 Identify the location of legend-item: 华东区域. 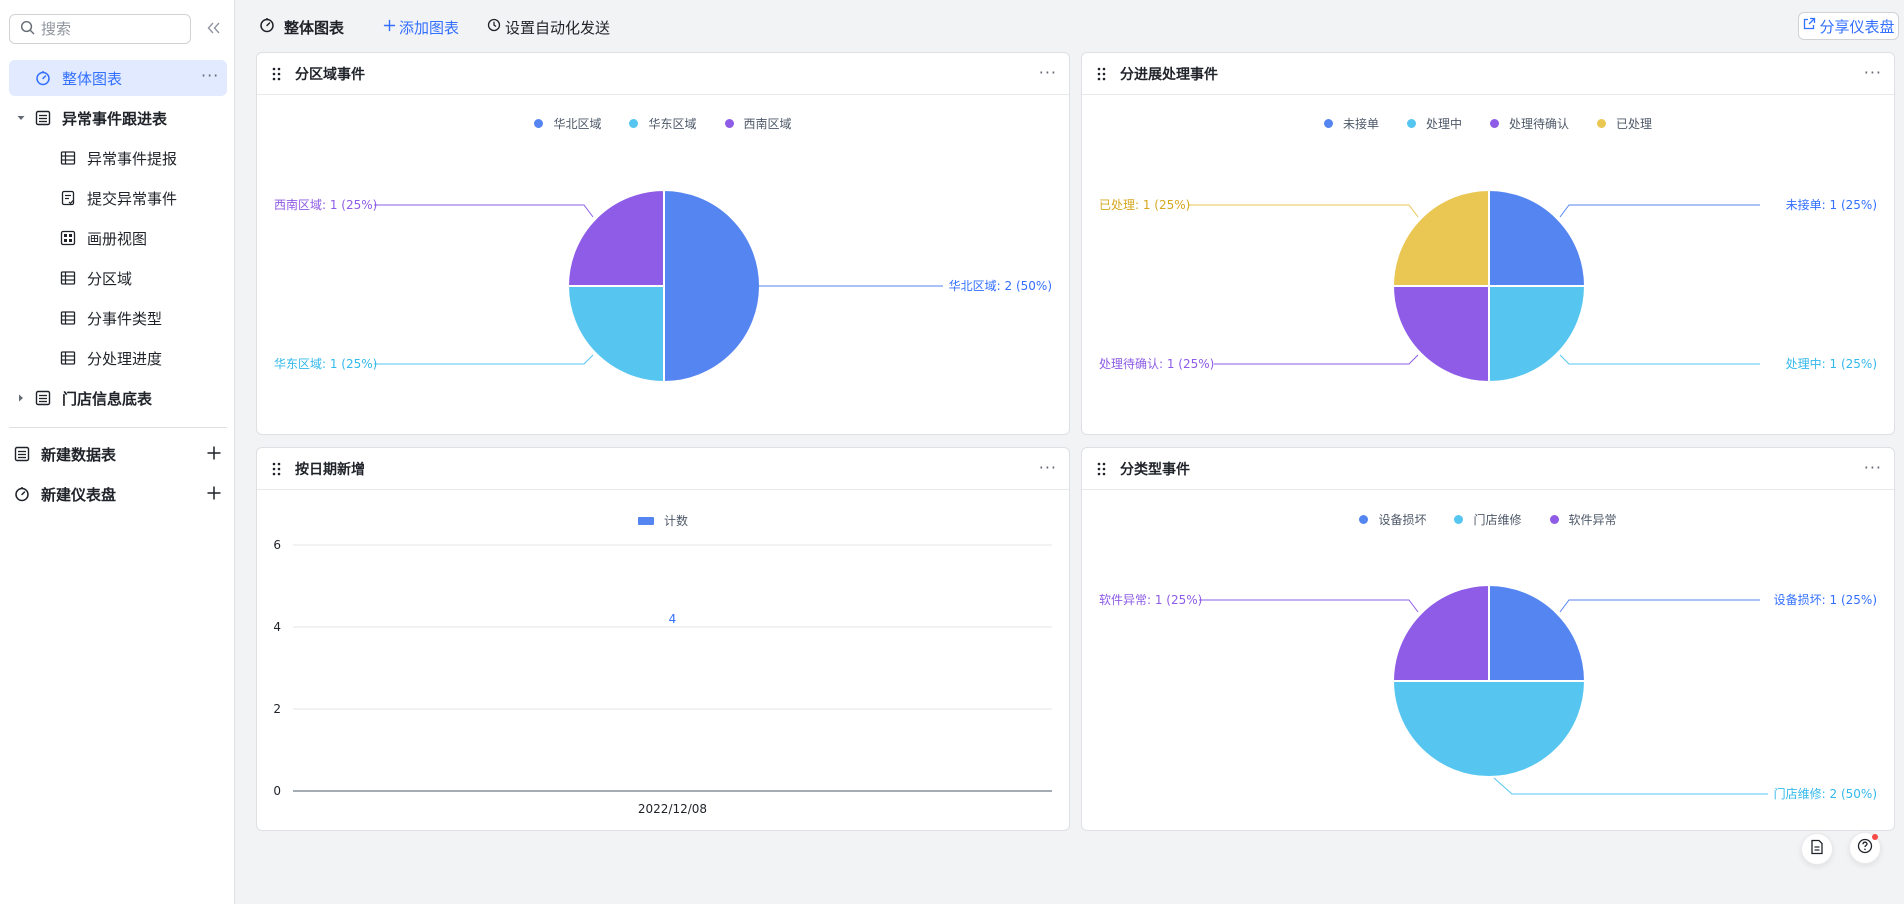
(663, 123).